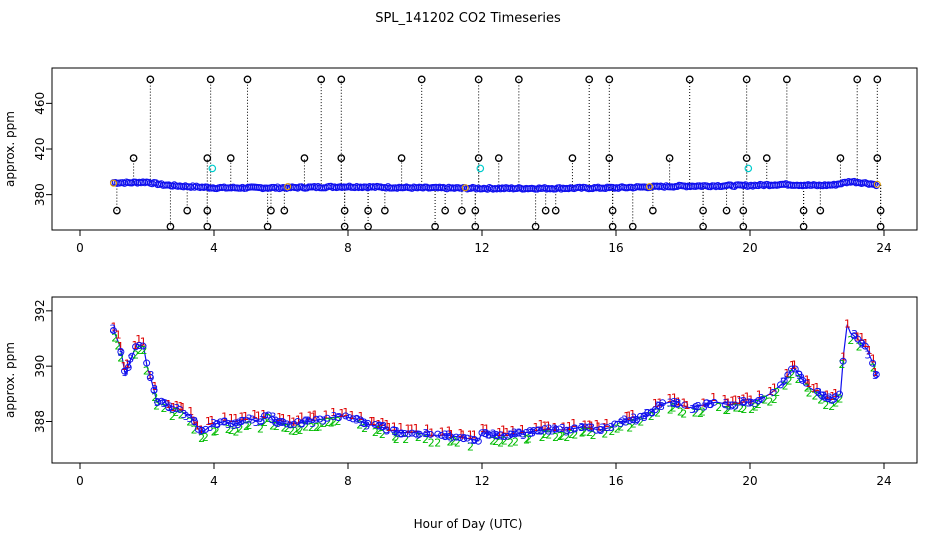 The width and height of the screenshot is (936, 540). Describe the element at coordinates (749, 248) in the screenshot. I see `top-x-tick-label: 20` at that location.